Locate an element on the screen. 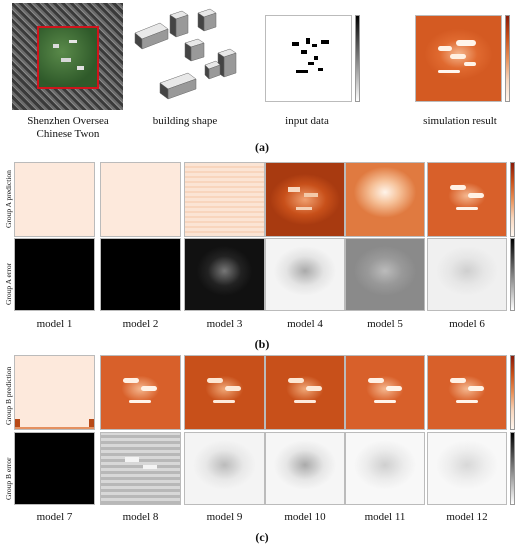 This screenshot has width=523, height=550. input-data-colorbar is located at coordinates (357, 58).